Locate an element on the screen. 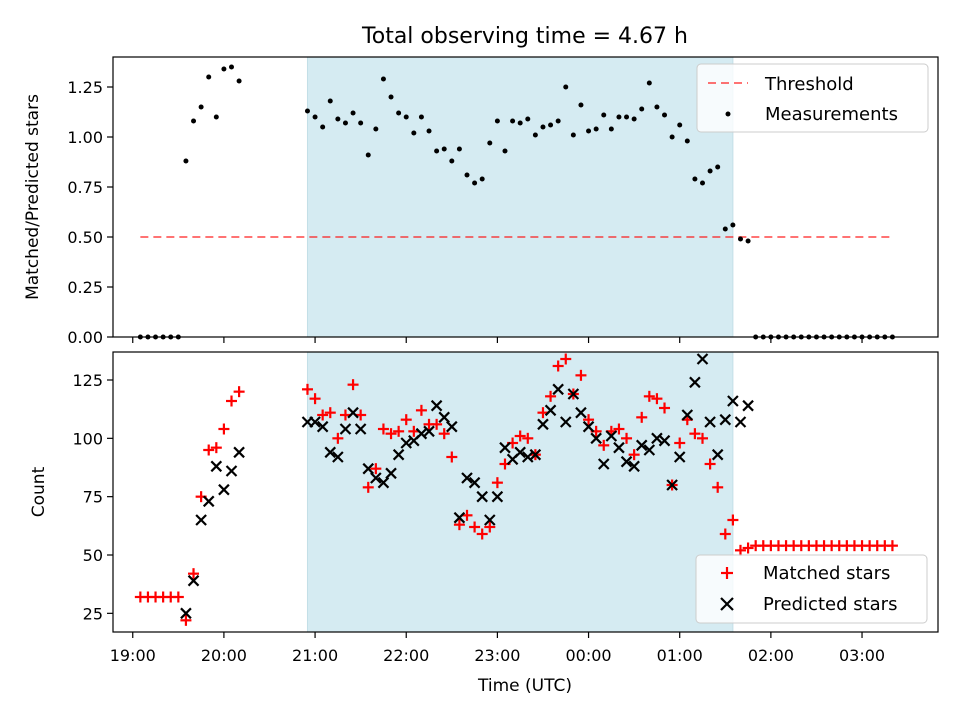  bottom-y-tick-label: 50 is located at coordinates (93, 555).